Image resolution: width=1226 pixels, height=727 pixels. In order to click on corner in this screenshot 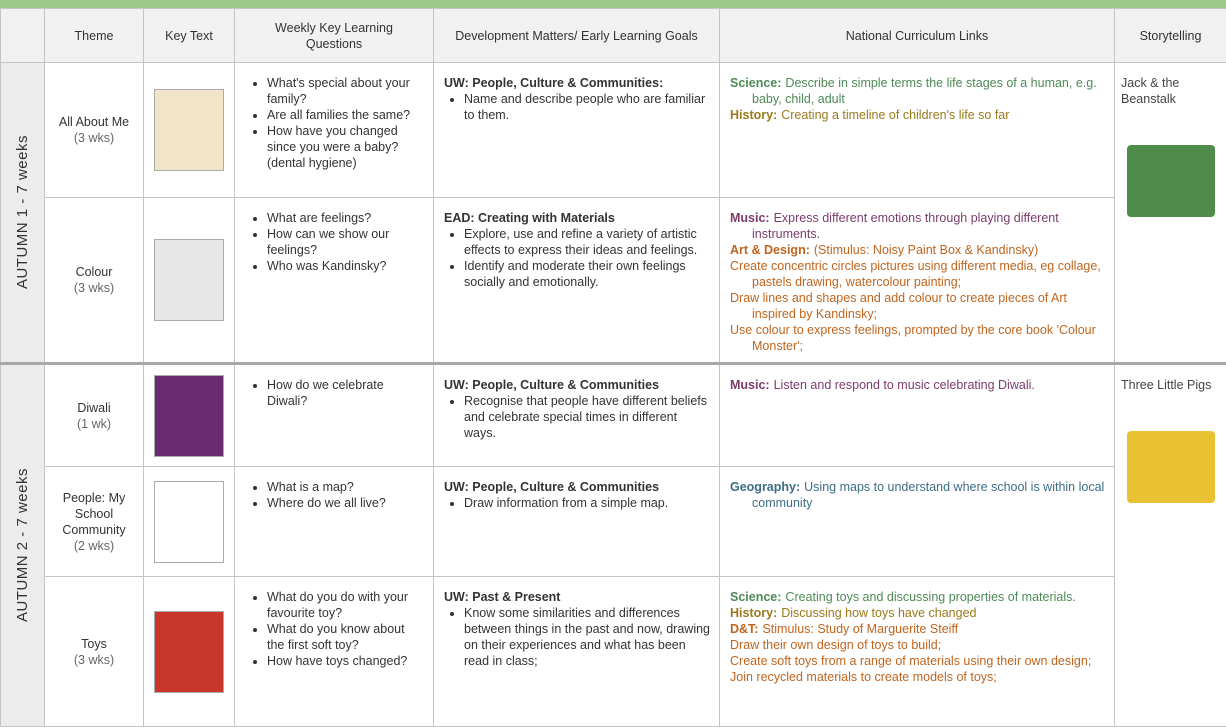, I will do `click(22, 35)`.